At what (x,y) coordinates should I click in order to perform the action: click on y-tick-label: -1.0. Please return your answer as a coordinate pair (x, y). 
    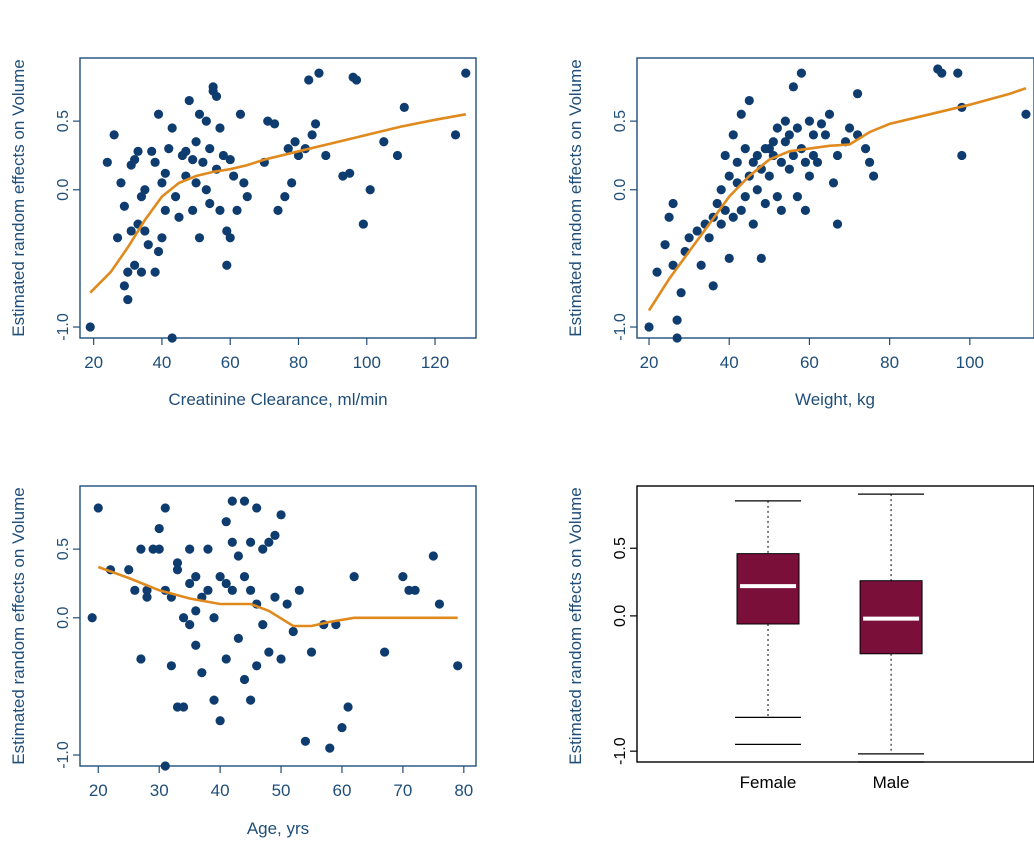
    Looking at the image, I should click on (63, 755).